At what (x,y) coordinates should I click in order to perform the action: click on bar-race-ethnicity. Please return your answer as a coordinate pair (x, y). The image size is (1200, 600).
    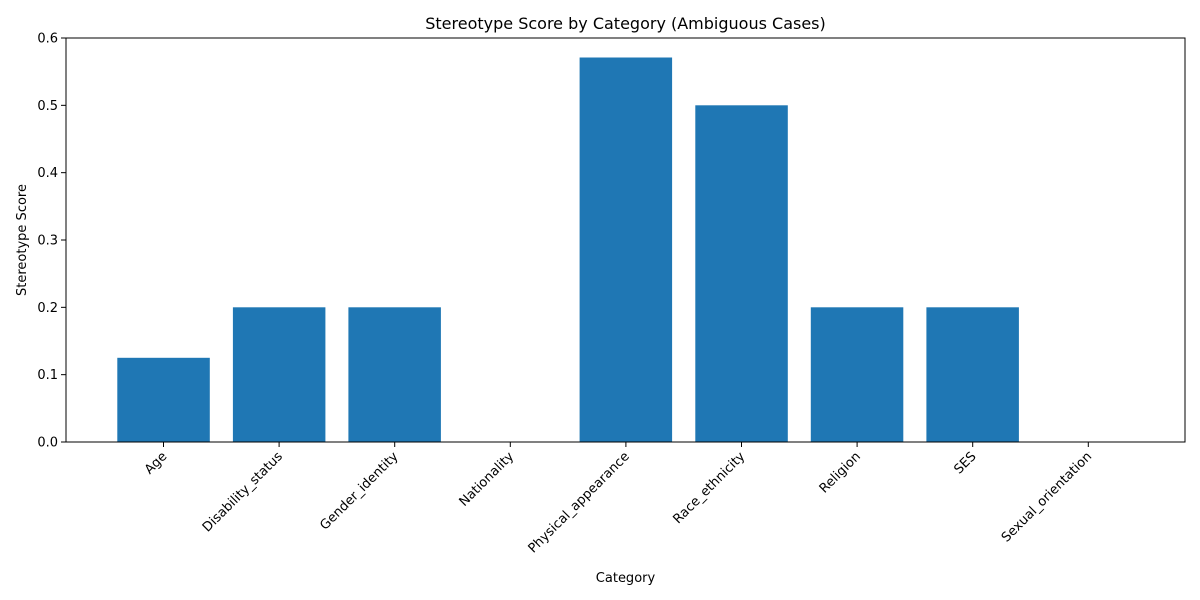
    Looking at the image, I should click on (741, 274).